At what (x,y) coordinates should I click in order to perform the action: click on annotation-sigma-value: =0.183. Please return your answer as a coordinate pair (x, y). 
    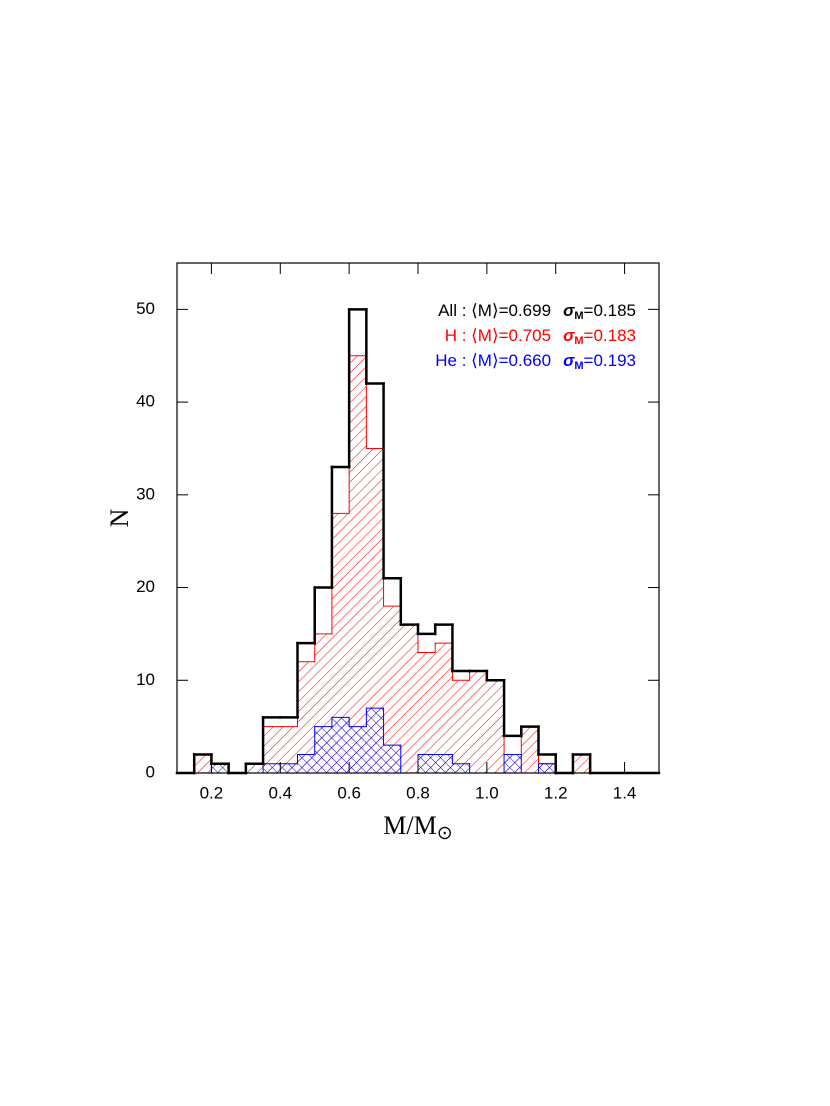
    Looking at the image, I should click on (610, 335).